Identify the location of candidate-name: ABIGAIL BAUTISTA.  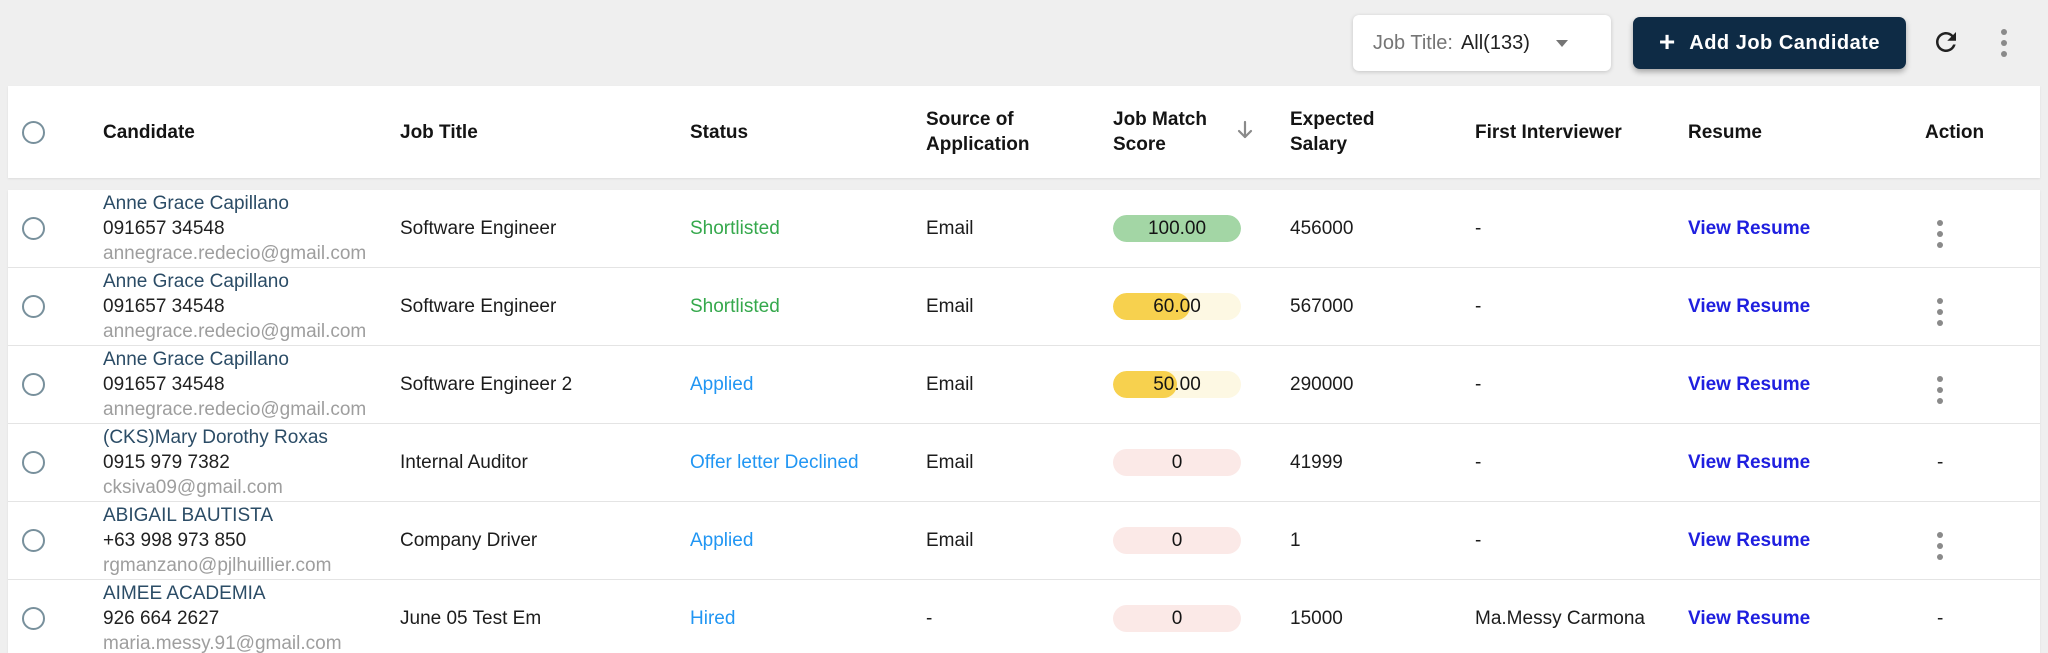
(188, 515).